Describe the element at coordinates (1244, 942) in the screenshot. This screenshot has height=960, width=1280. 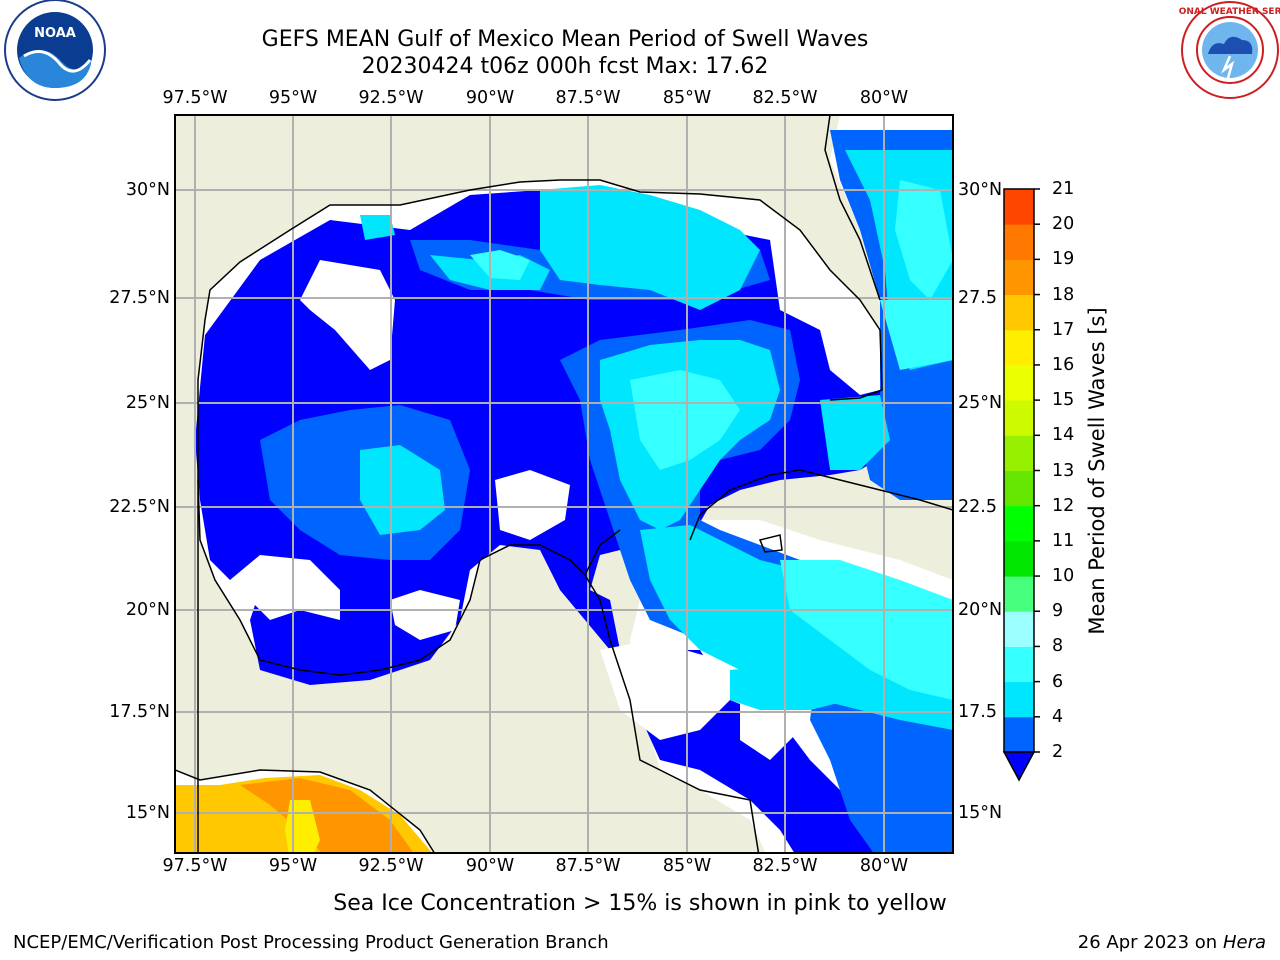
I see `footer-host: Hera` at that location.